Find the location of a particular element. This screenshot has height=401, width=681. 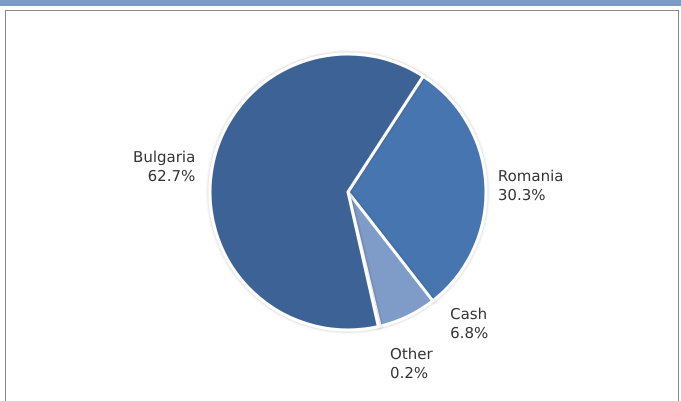

slice-label: Other is located at coordinates (412, 354).